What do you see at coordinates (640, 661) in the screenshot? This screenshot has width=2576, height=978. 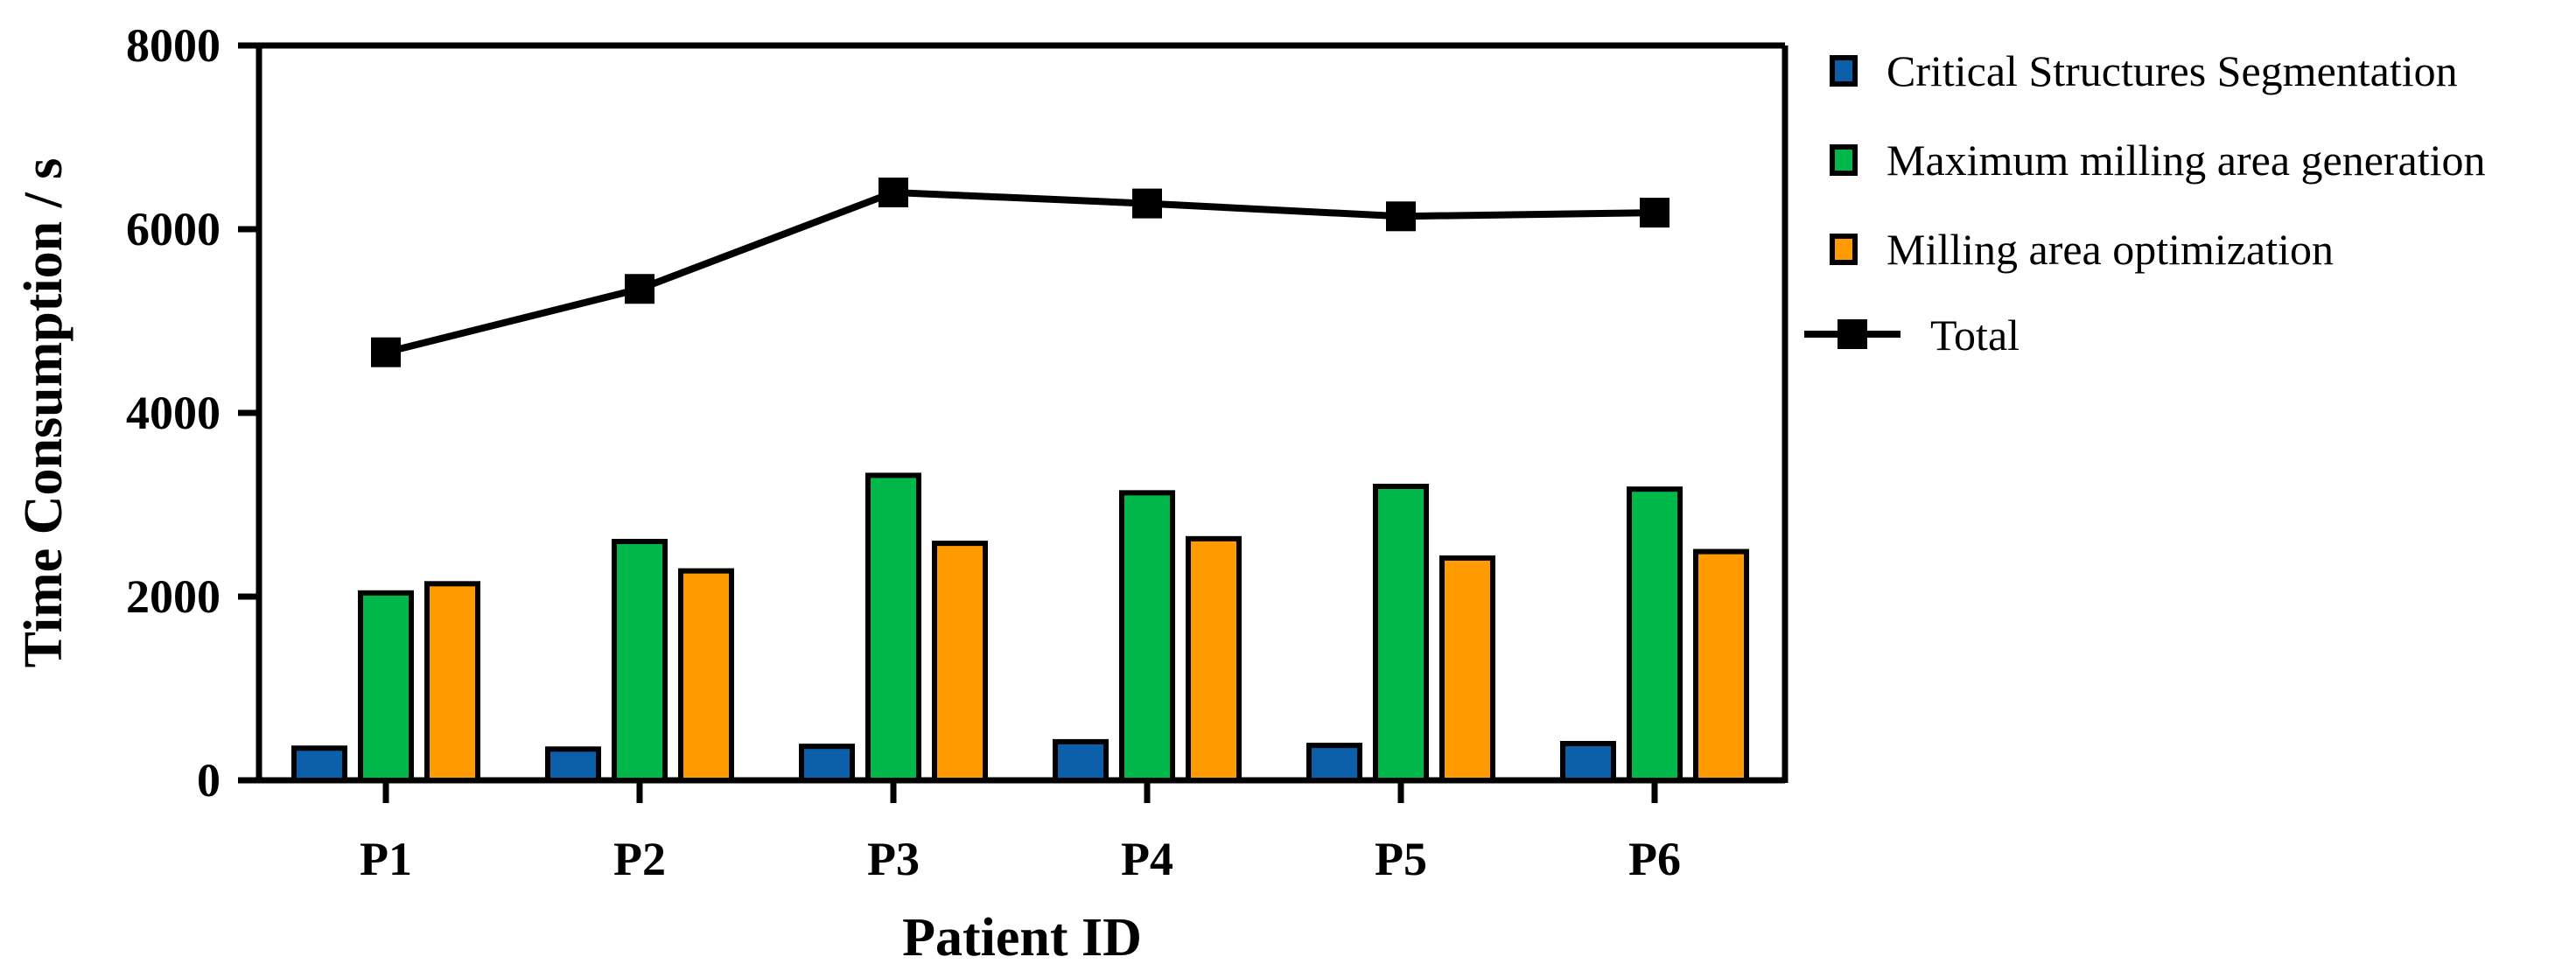 I see `bar-maximum-milling-p2` at bounding box center [640, 661].